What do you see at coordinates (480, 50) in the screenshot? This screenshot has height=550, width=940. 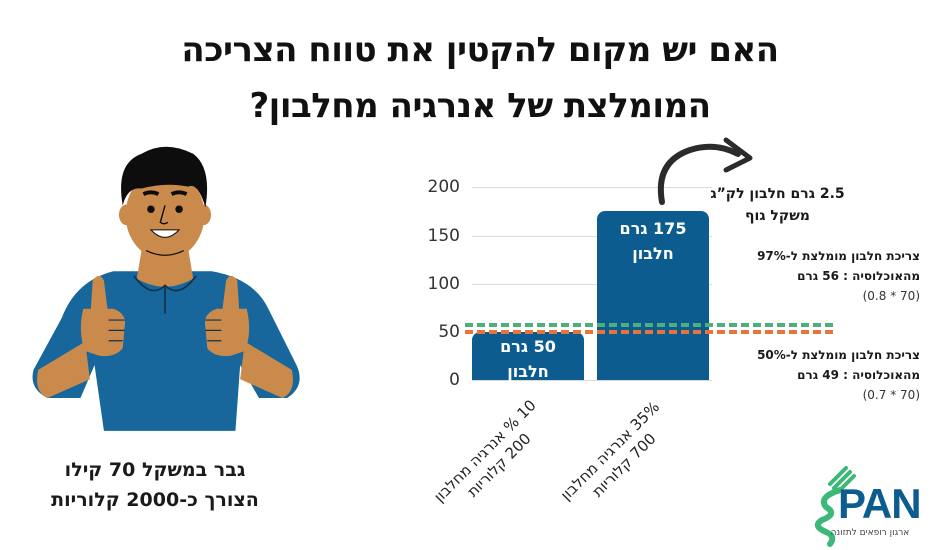 I see `title-line-1: האם יש מקום להקטין את טווח הצריכה` at bounding box center [480, 50].